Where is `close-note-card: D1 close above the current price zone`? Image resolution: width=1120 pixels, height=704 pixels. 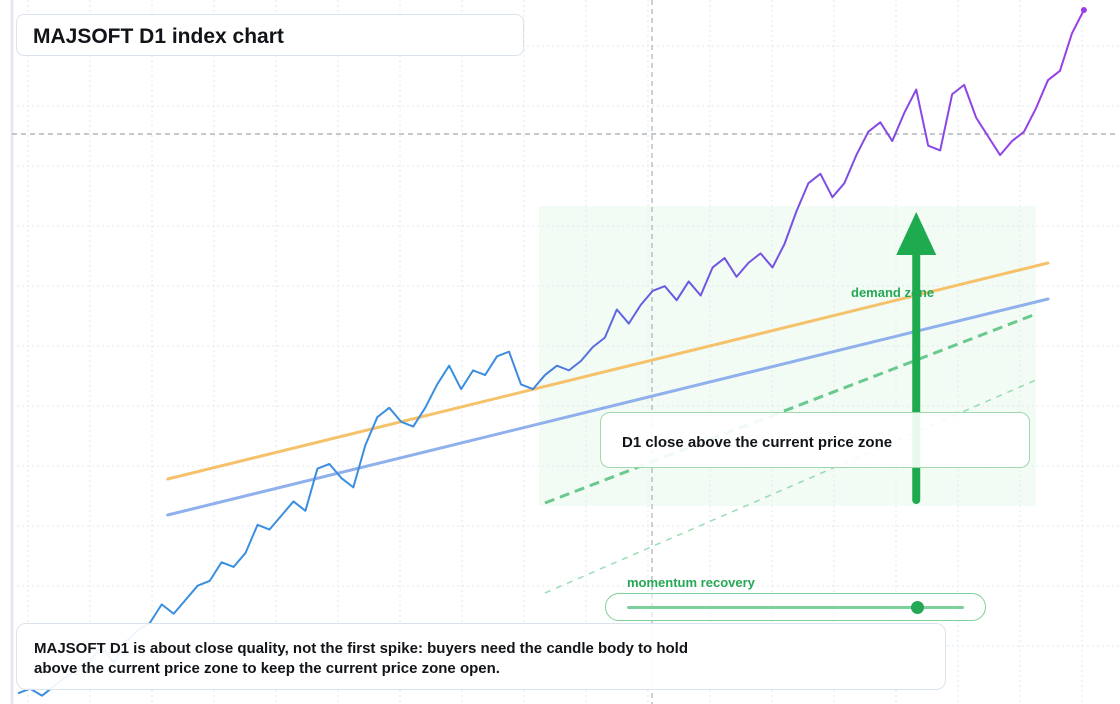
close-note-card: D1 close above the current price zone is located at coordinates (815, 440).